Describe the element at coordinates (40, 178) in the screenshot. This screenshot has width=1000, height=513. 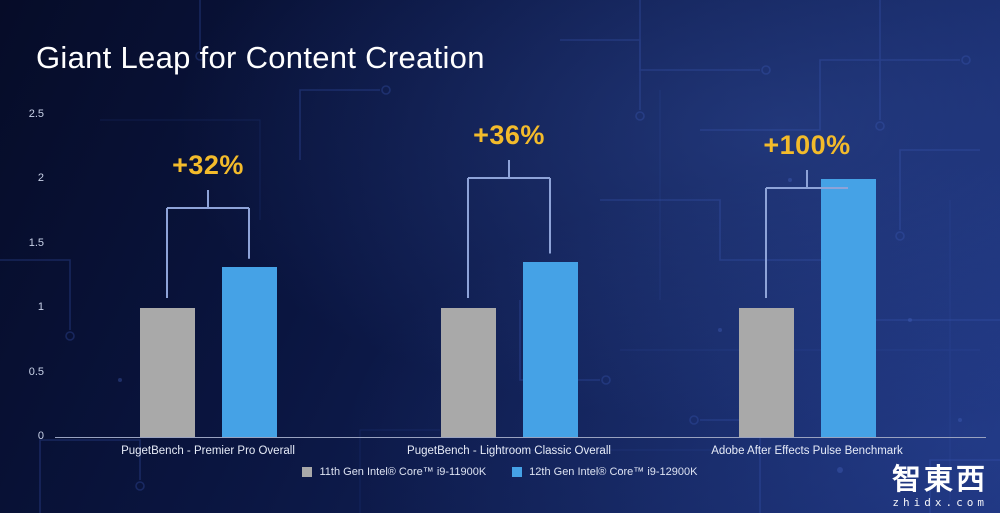
I see `y-axis-tick-label: 2` at that location.